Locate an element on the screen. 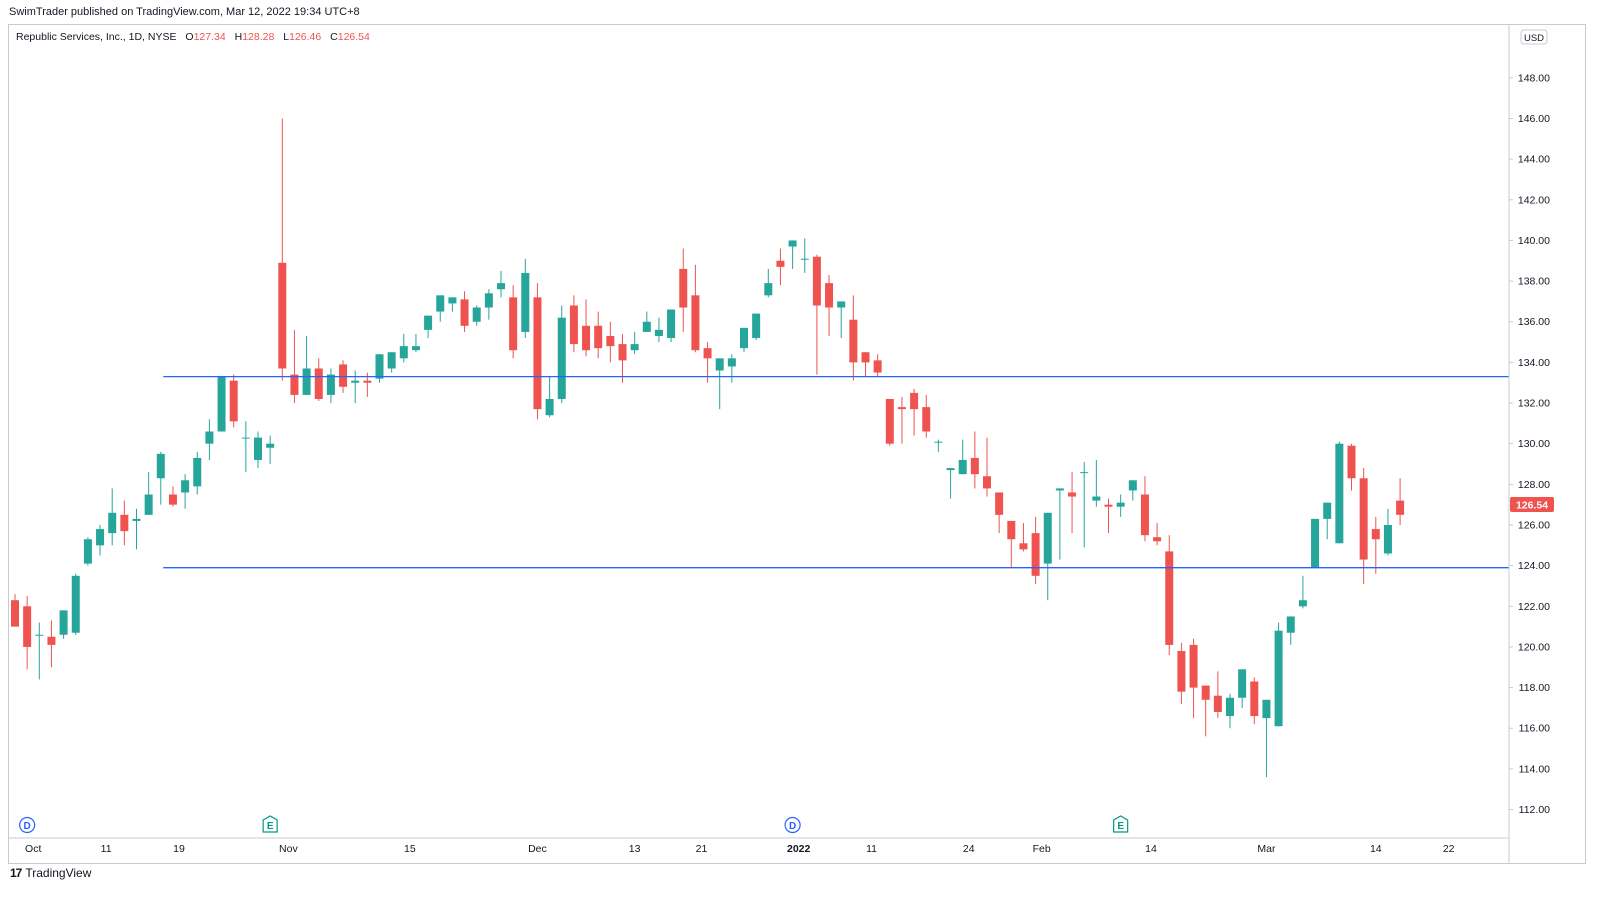 This screenshot has height=909, width=1600. price-tick-label: 146.00 is located at coordinates (1534, 119).